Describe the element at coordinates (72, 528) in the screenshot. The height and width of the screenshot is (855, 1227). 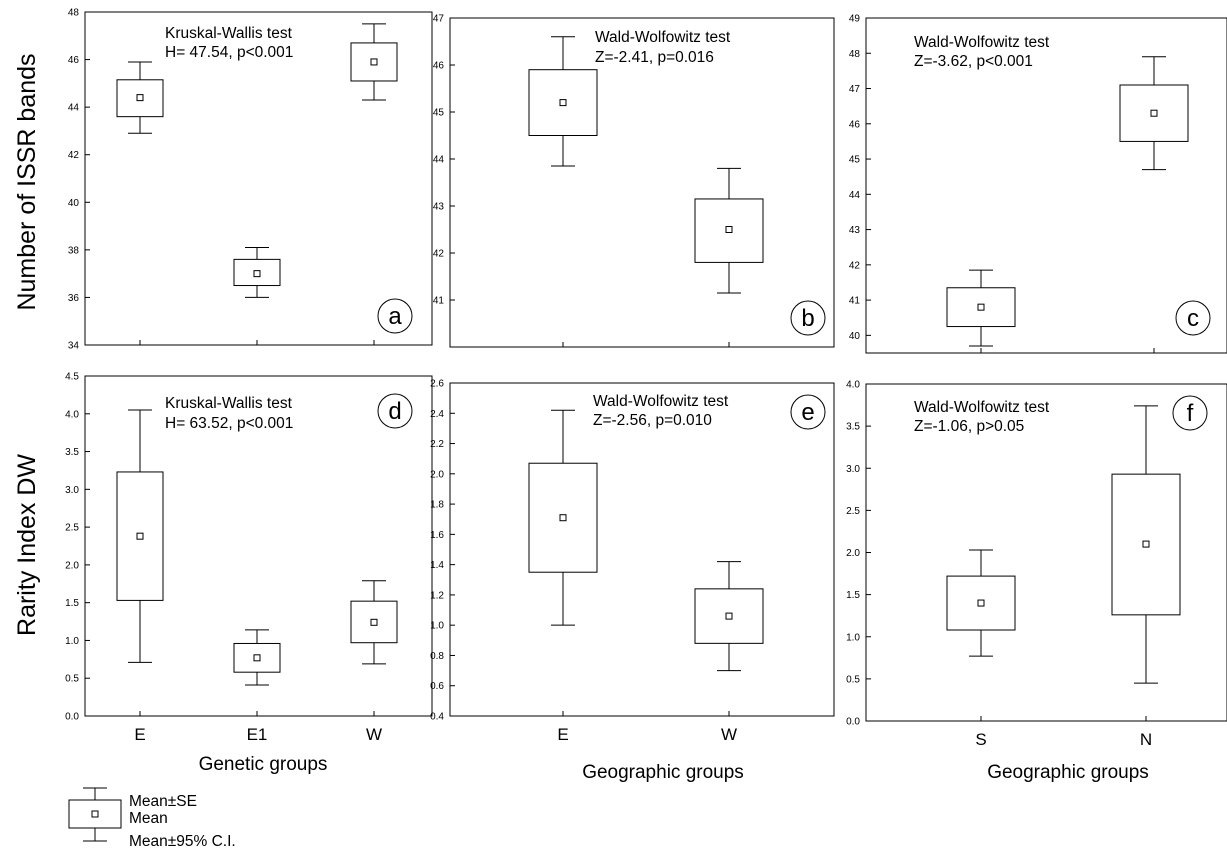
I see `y-tick-label-d: 2.5` at that location.